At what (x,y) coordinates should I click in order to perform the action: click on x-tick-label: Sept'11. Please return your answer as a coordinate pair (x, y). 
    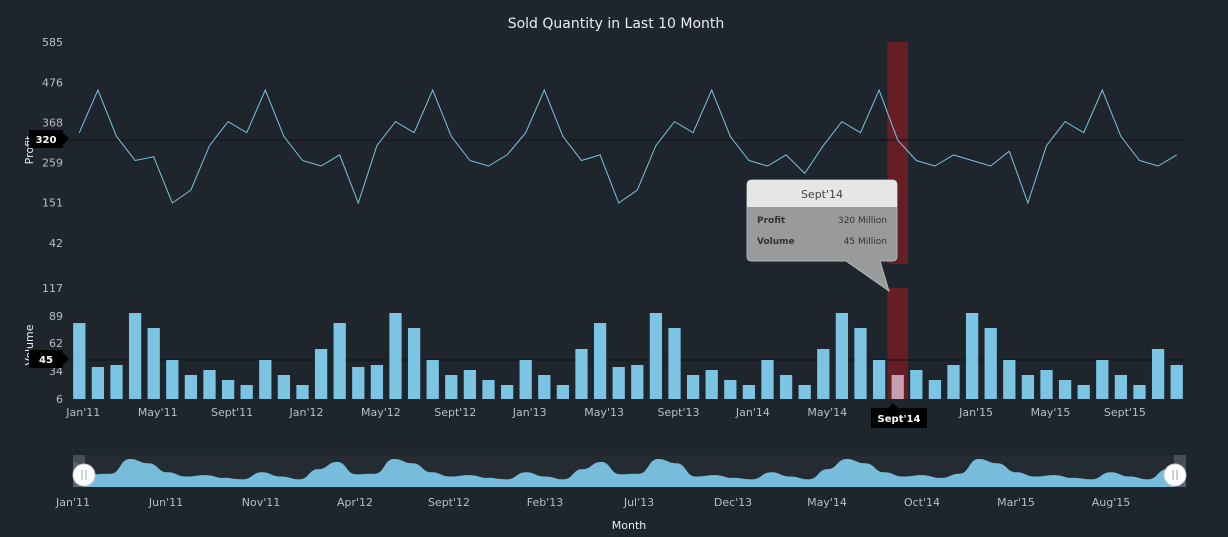
    Looking at the image, I should click on (232, 412).